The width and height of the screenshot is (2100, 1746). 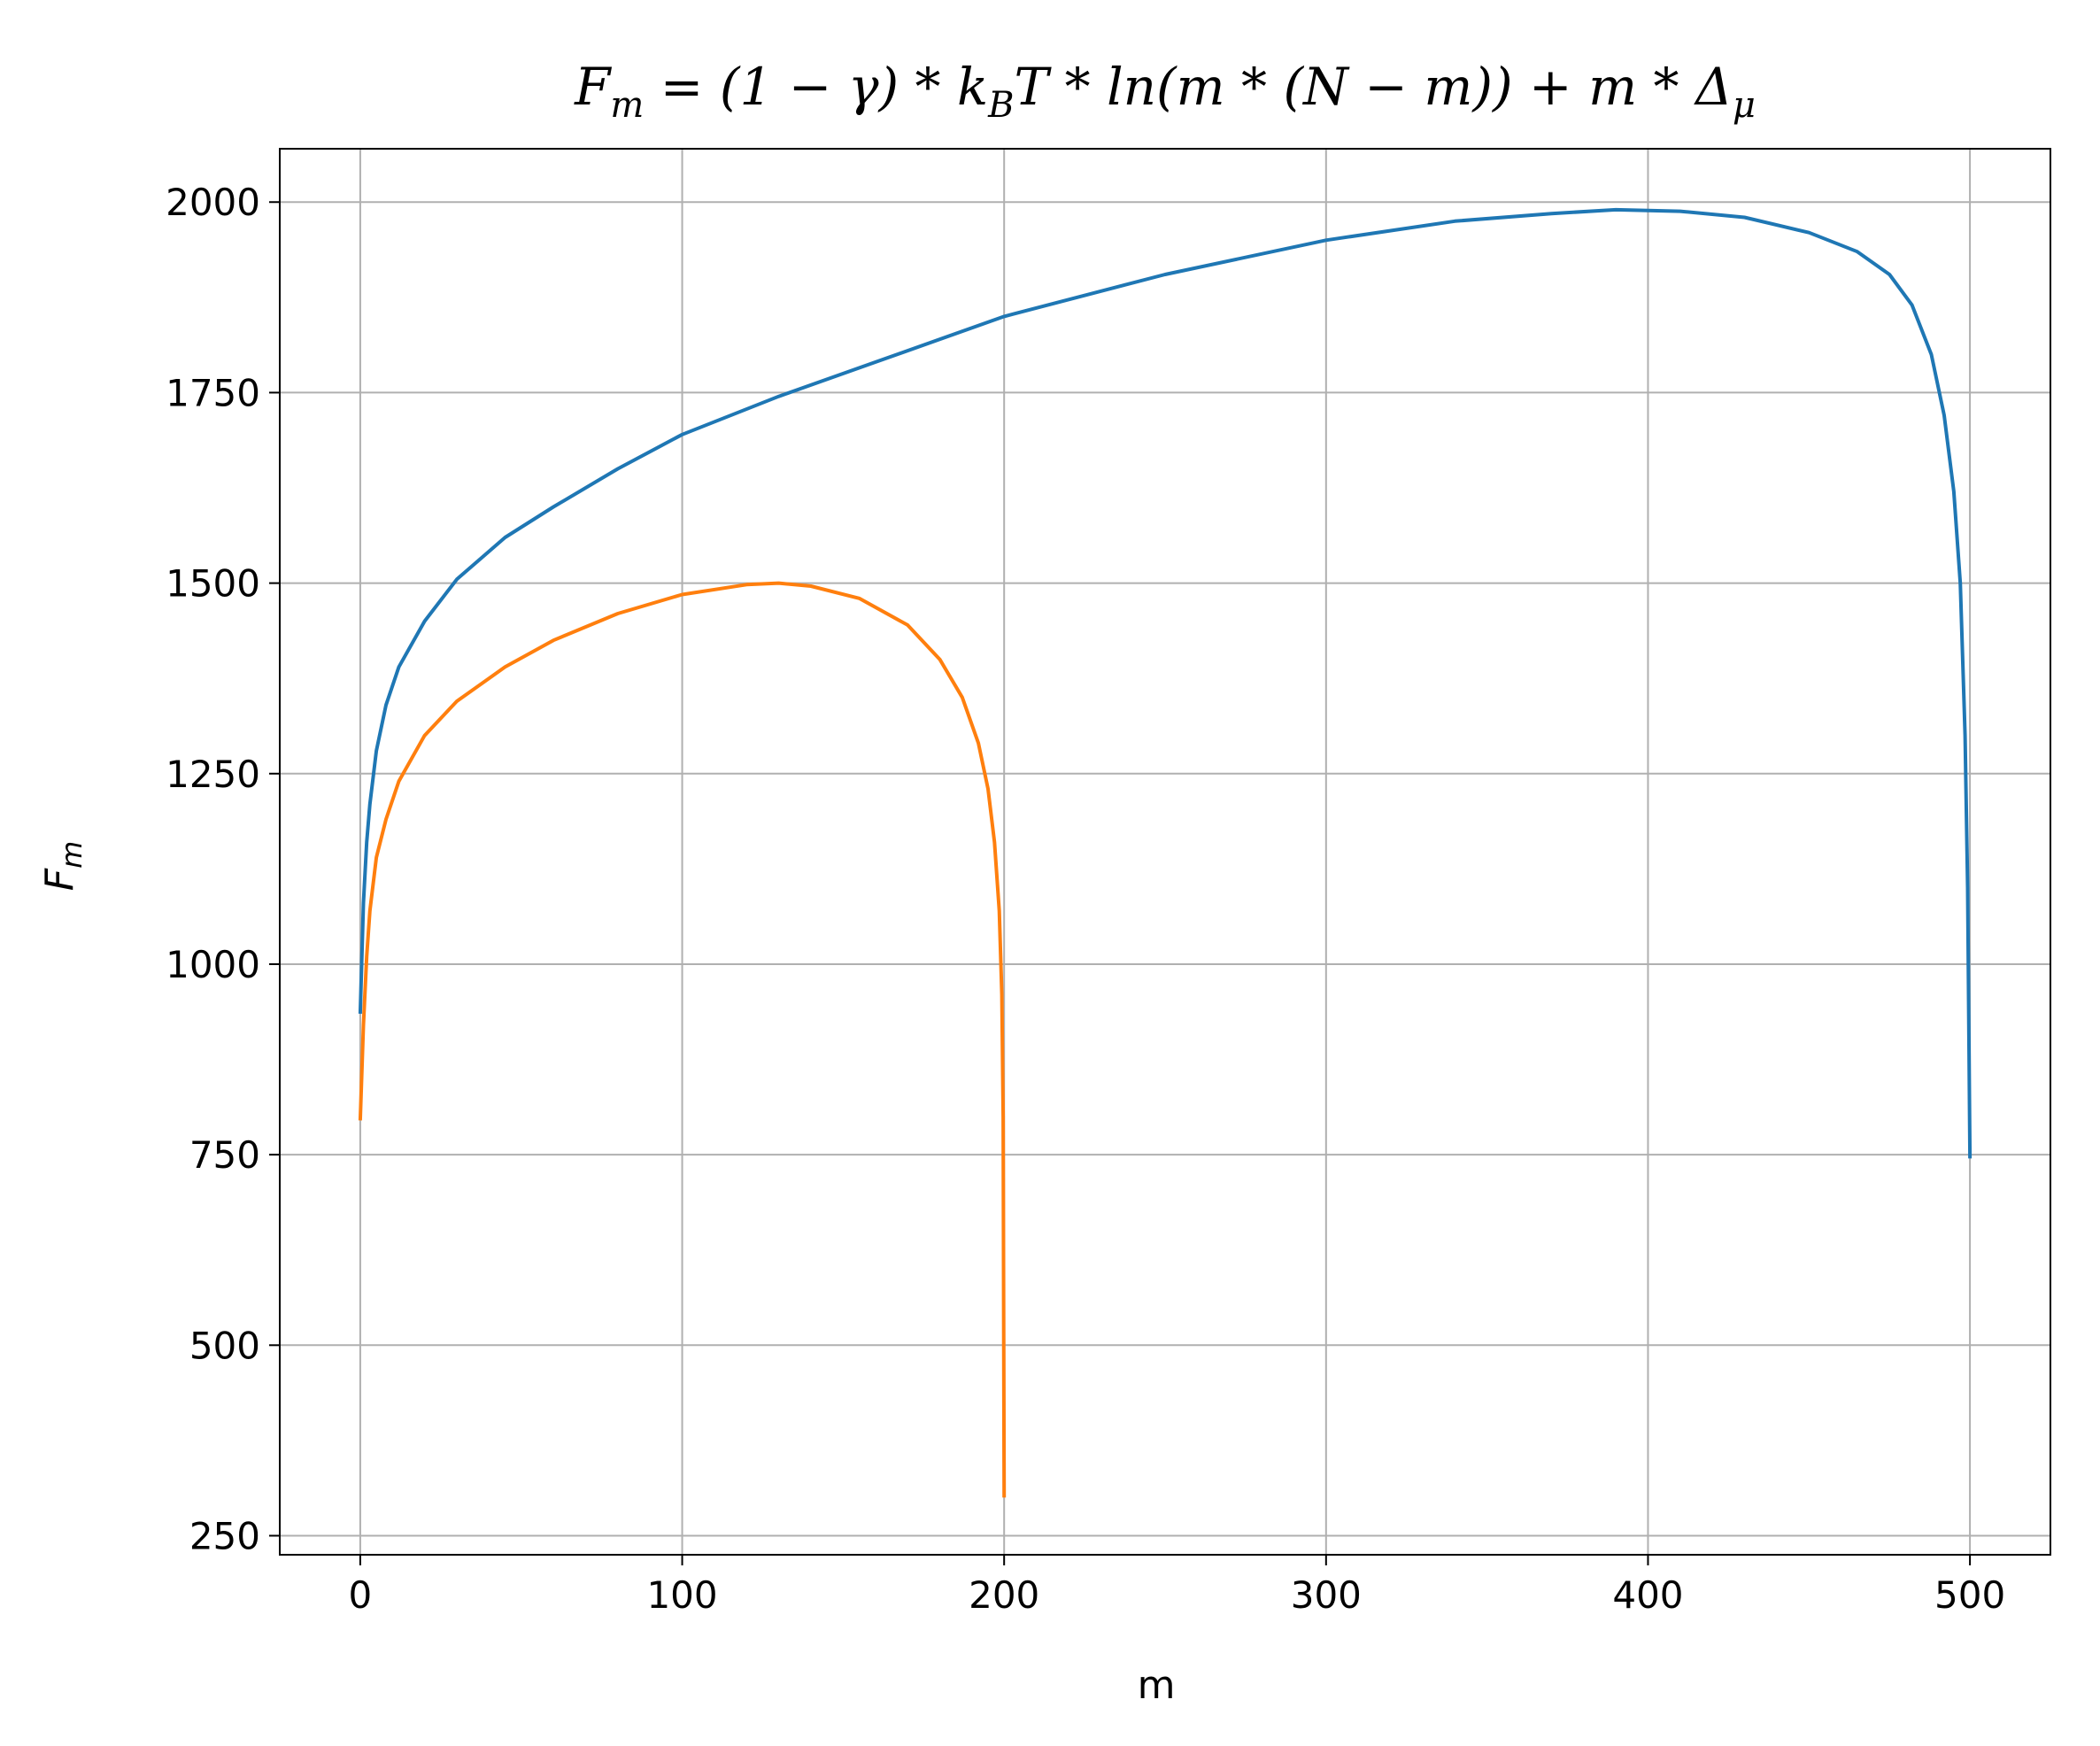 I want to click on y-tick-label: 1000, so click(x=213, y=964).